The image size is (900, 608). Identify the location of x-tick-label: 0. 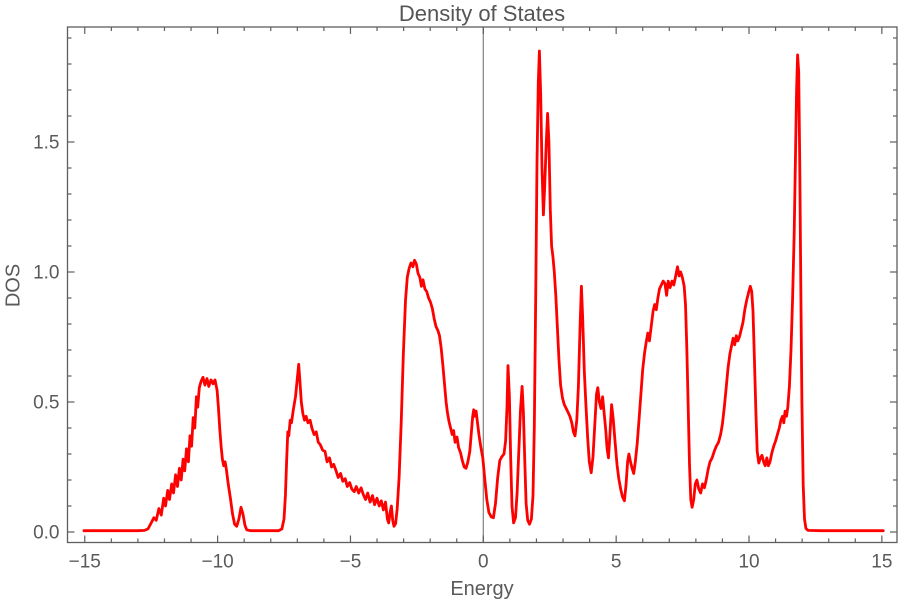
(483, 562).